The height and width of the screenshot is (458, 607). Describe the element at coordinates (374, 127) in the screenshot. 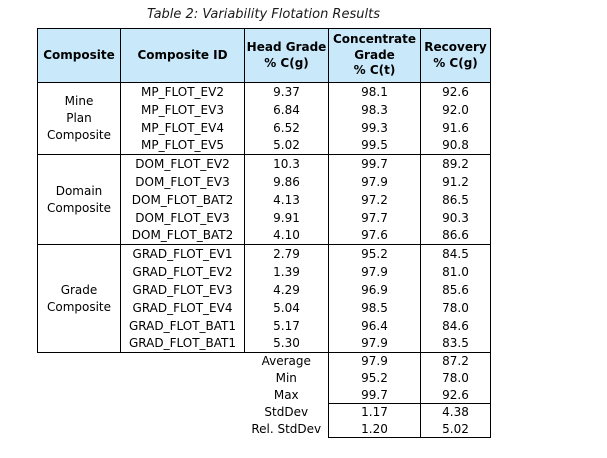

I see `concentrate-grade-cell: 99.3` at that location.